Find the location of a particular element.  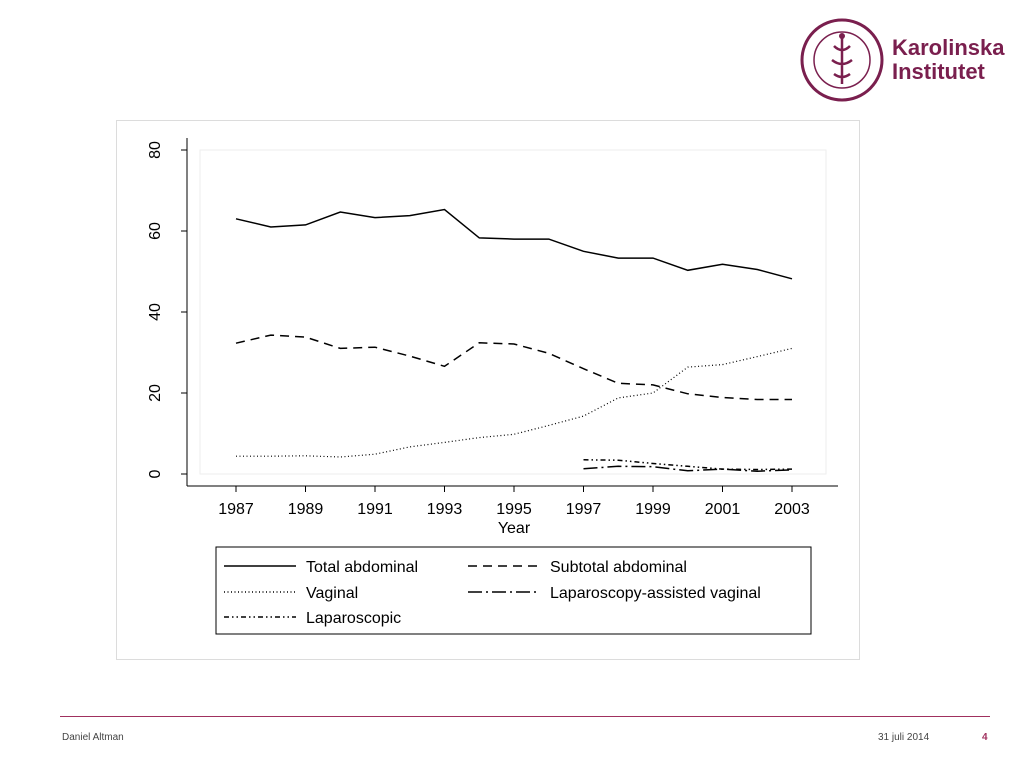

footer-divider is located at coordinates (525, 716).